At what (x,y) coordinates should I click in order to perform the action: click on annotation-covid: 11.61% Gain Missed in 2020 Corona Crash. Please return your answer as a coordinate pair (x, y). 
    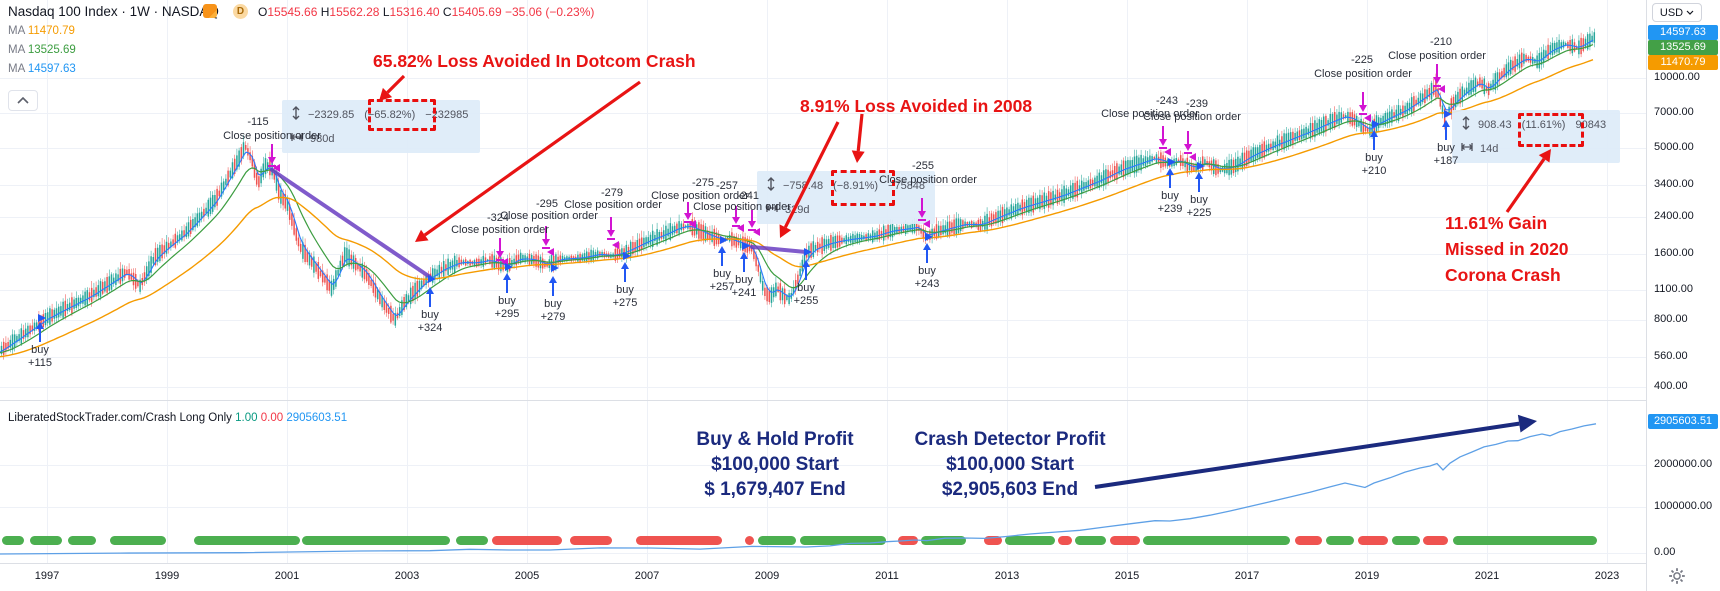
    Looking at the image, I should click on (1507, 249).